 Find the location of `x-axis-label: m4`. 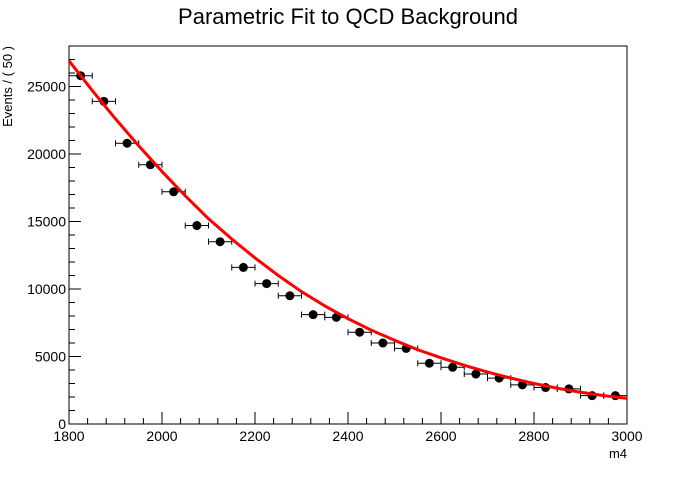

x-axis-label: m4 is located at coordinates (618, 453).